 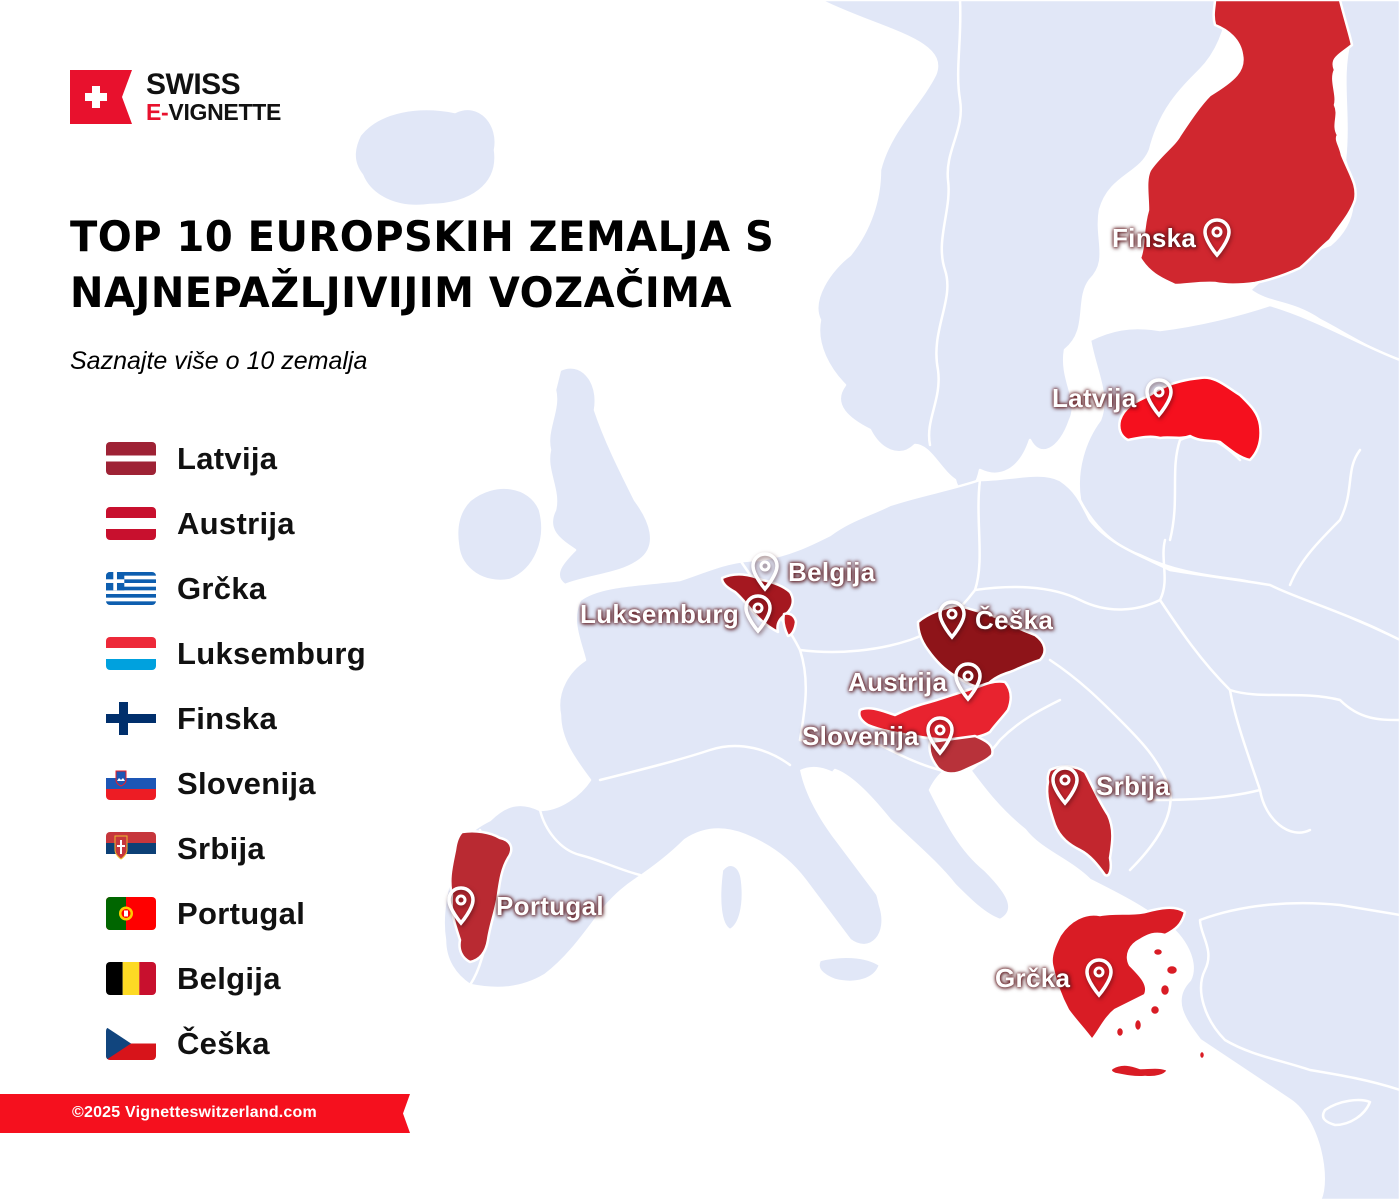 I want to click on marker-label: Grčka, so click(x=1033, y=977).